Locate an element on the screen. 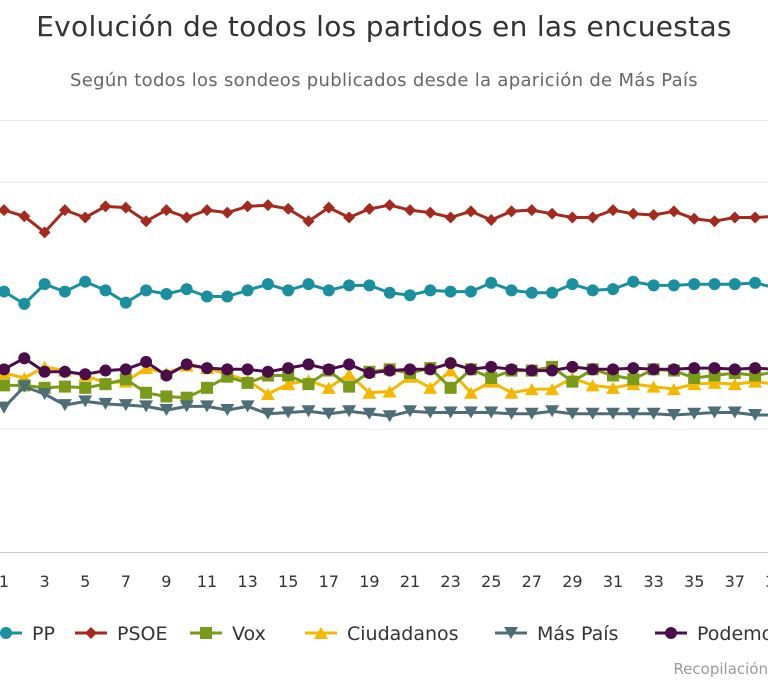  x-tick-label: 5 is located at coordinates (85, 581).